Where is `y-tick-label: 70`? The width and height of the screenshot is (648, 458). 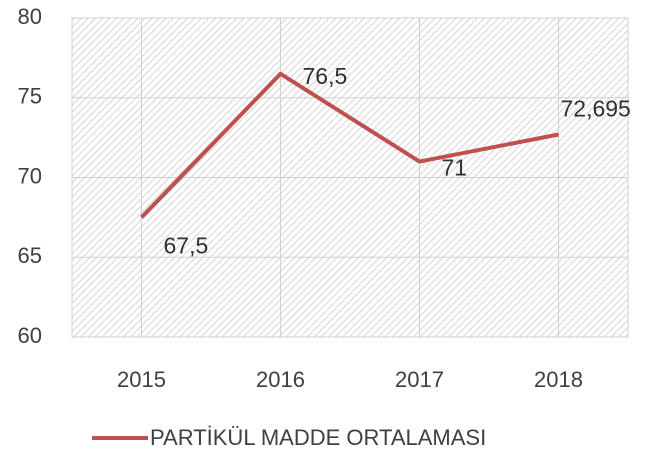 y-tick-label: 70 is located at coordinates (30, 175).